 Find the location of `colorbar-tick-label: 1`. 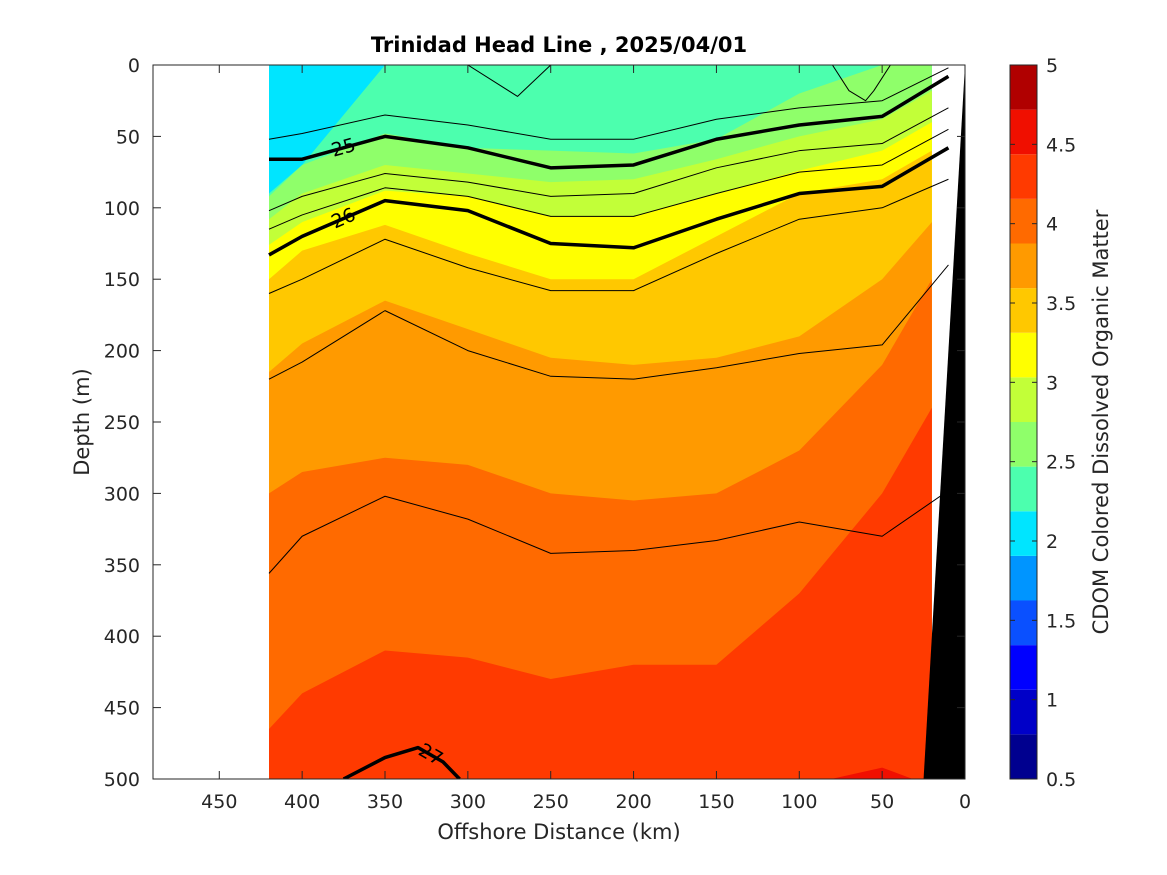

colorbar-tick-label: 1 is located at coordinates (1052, 701).